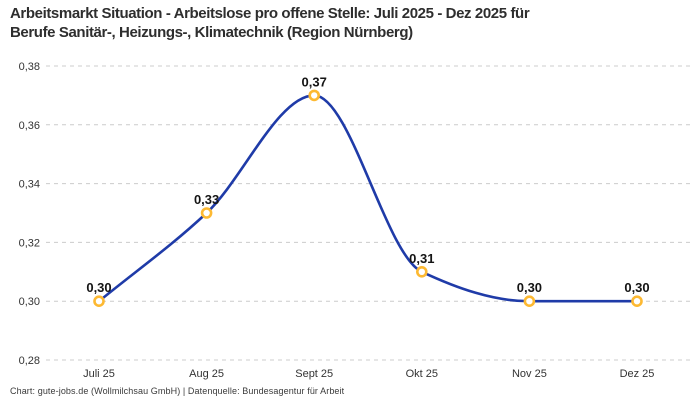 The image size is (700, 400). What do you see at coordinates (422, 374) in the screenshot?
I see `x-axis-tick-label: Okt 25` at bounding box center [422, 374].